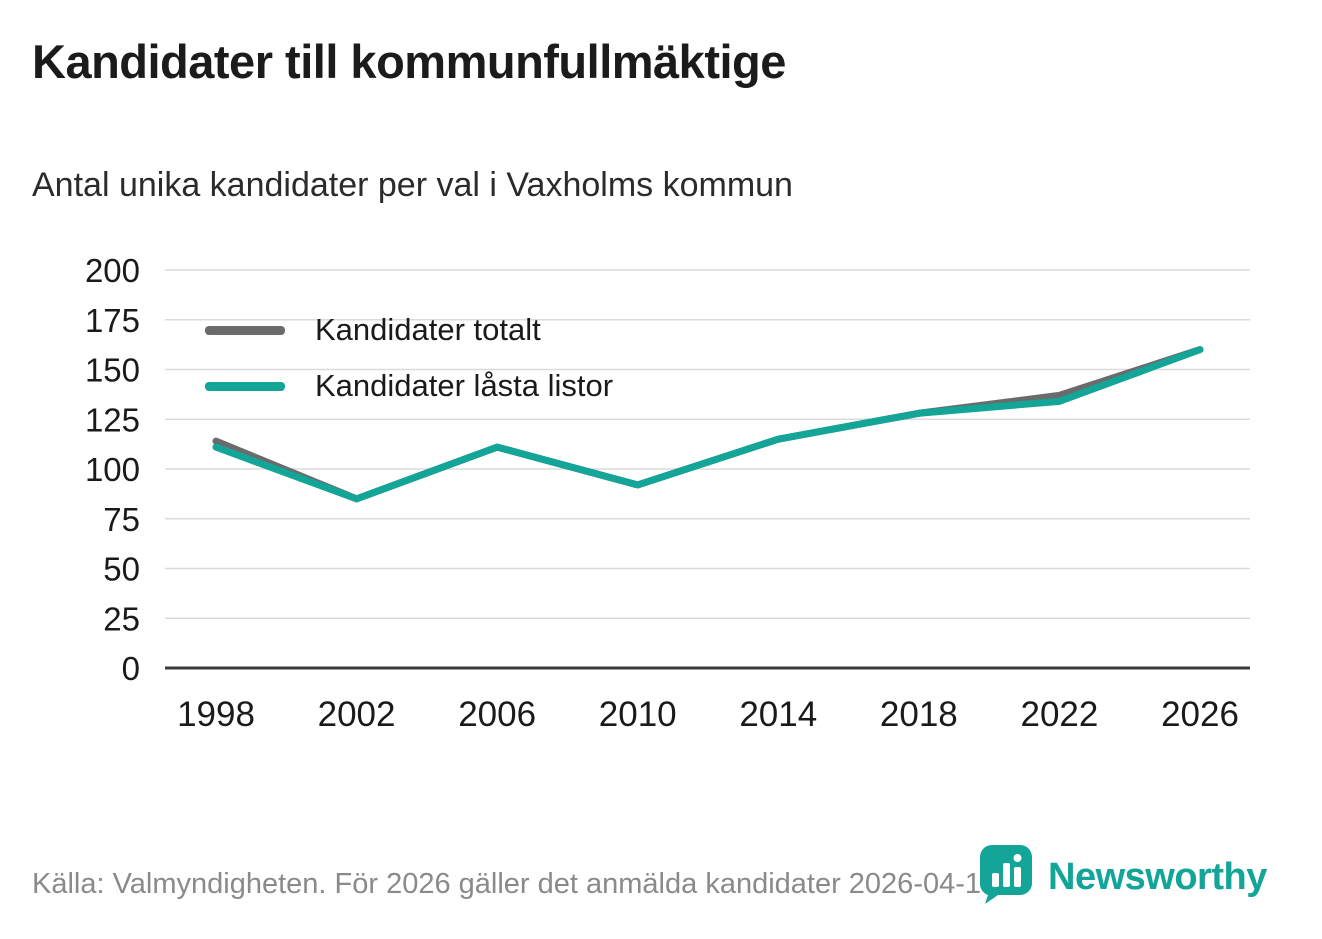 The height and width of the screenshot is (939, 1322). I want to click on legend-swatch-teal, so click(245, 386).